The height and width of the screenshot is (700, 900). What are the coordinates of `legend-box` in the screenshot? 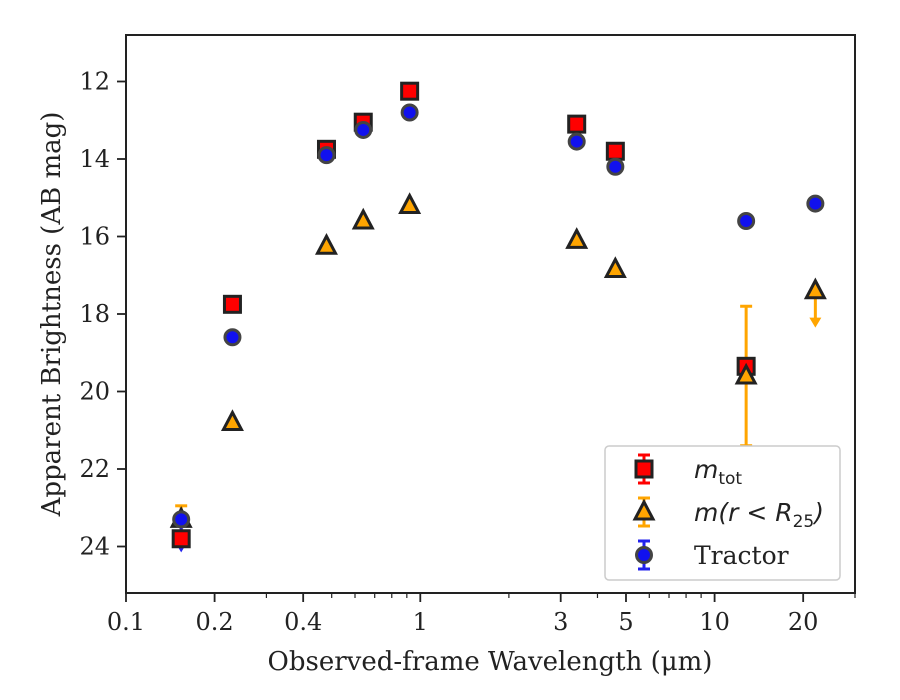 It's located at (722, 513).